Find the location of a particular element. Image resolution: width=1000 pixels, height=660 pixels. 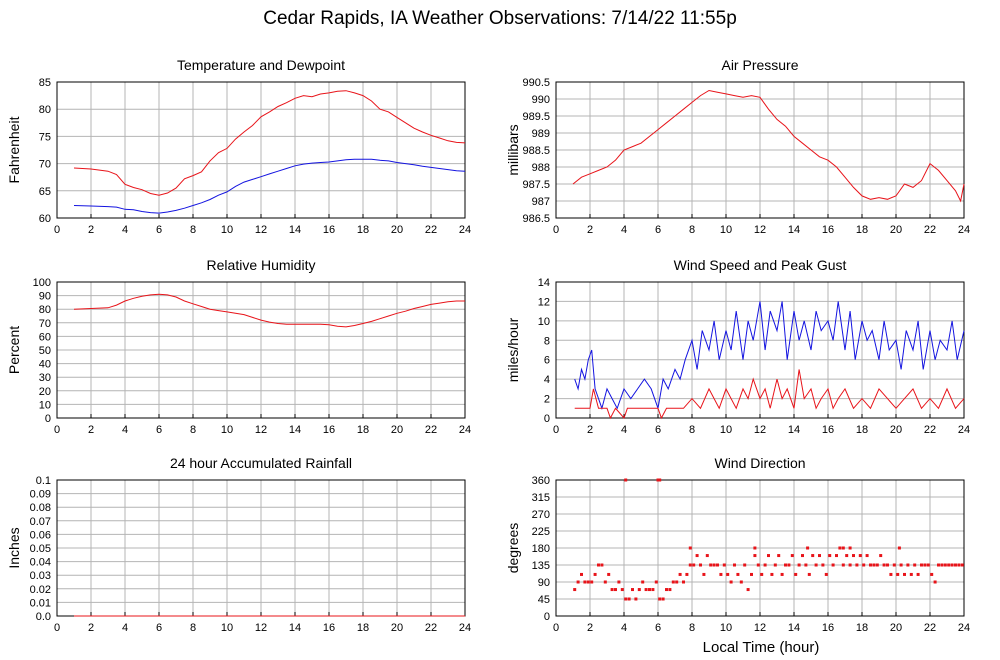

y-tick-label: 135 is located at coordinates (541, 566).